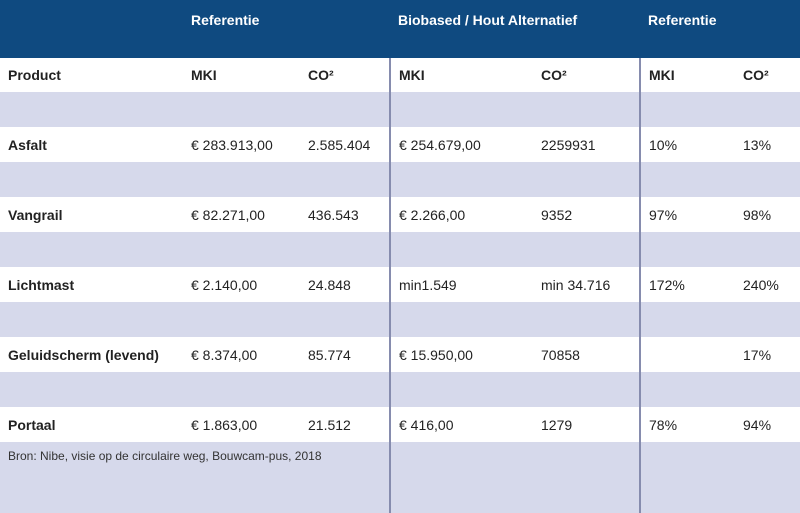  What do you see at coordinates (91, 284) in the screenshot?
I see `product-name: Lichtmast` at bounding box center [91, 284].